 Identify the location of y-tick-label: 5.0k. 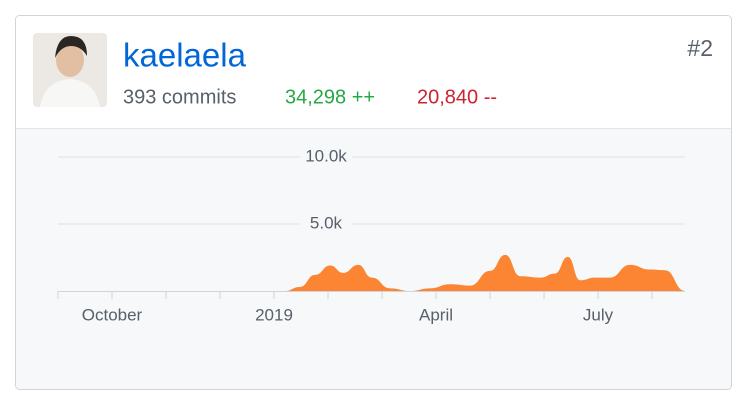
(326, 222).